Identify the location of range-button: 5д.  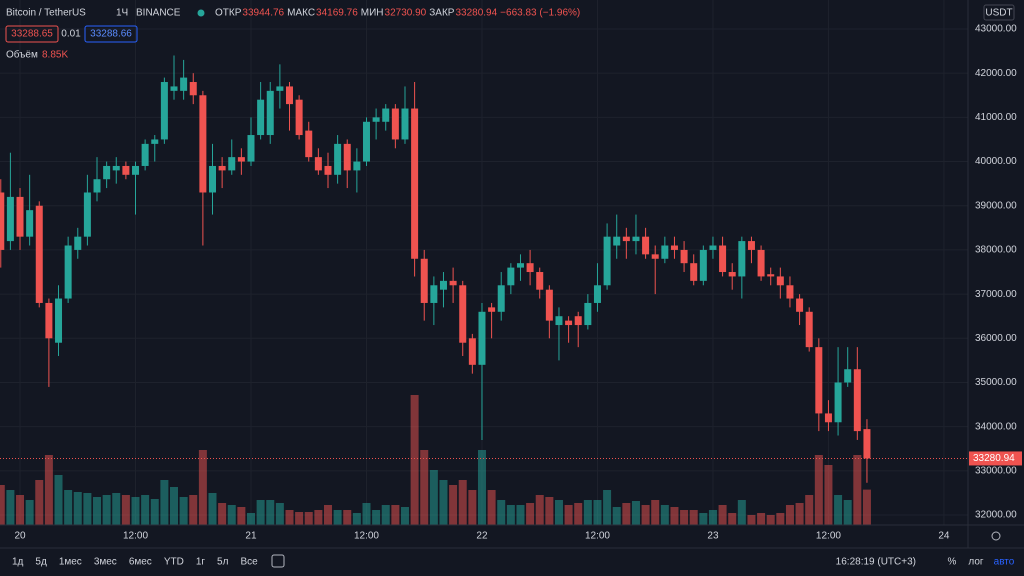
(41, 562).